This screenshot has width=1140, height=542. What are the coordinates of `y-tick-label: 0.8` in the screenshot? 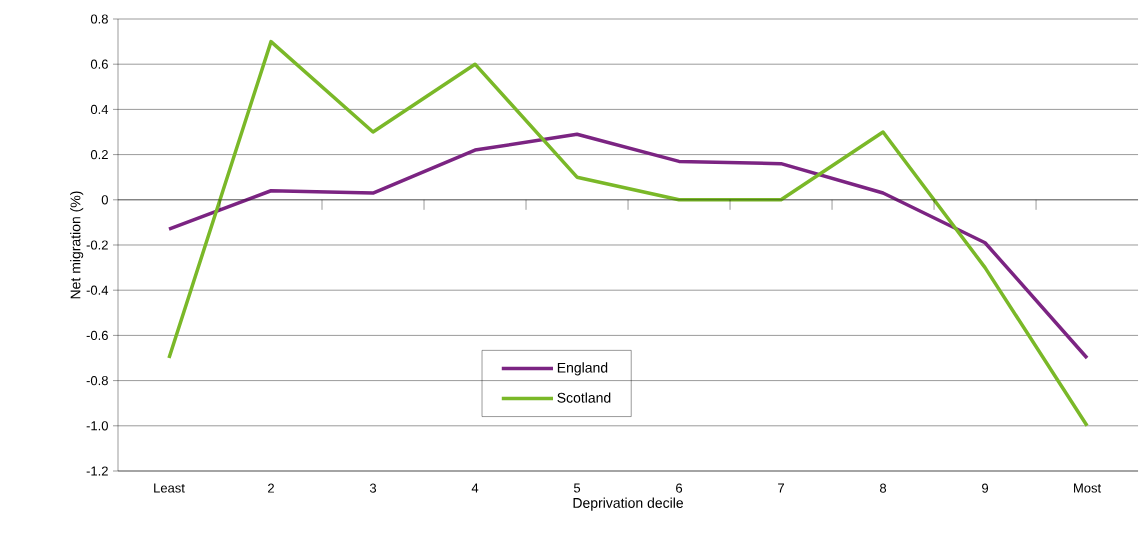 It's located at (99, 19).